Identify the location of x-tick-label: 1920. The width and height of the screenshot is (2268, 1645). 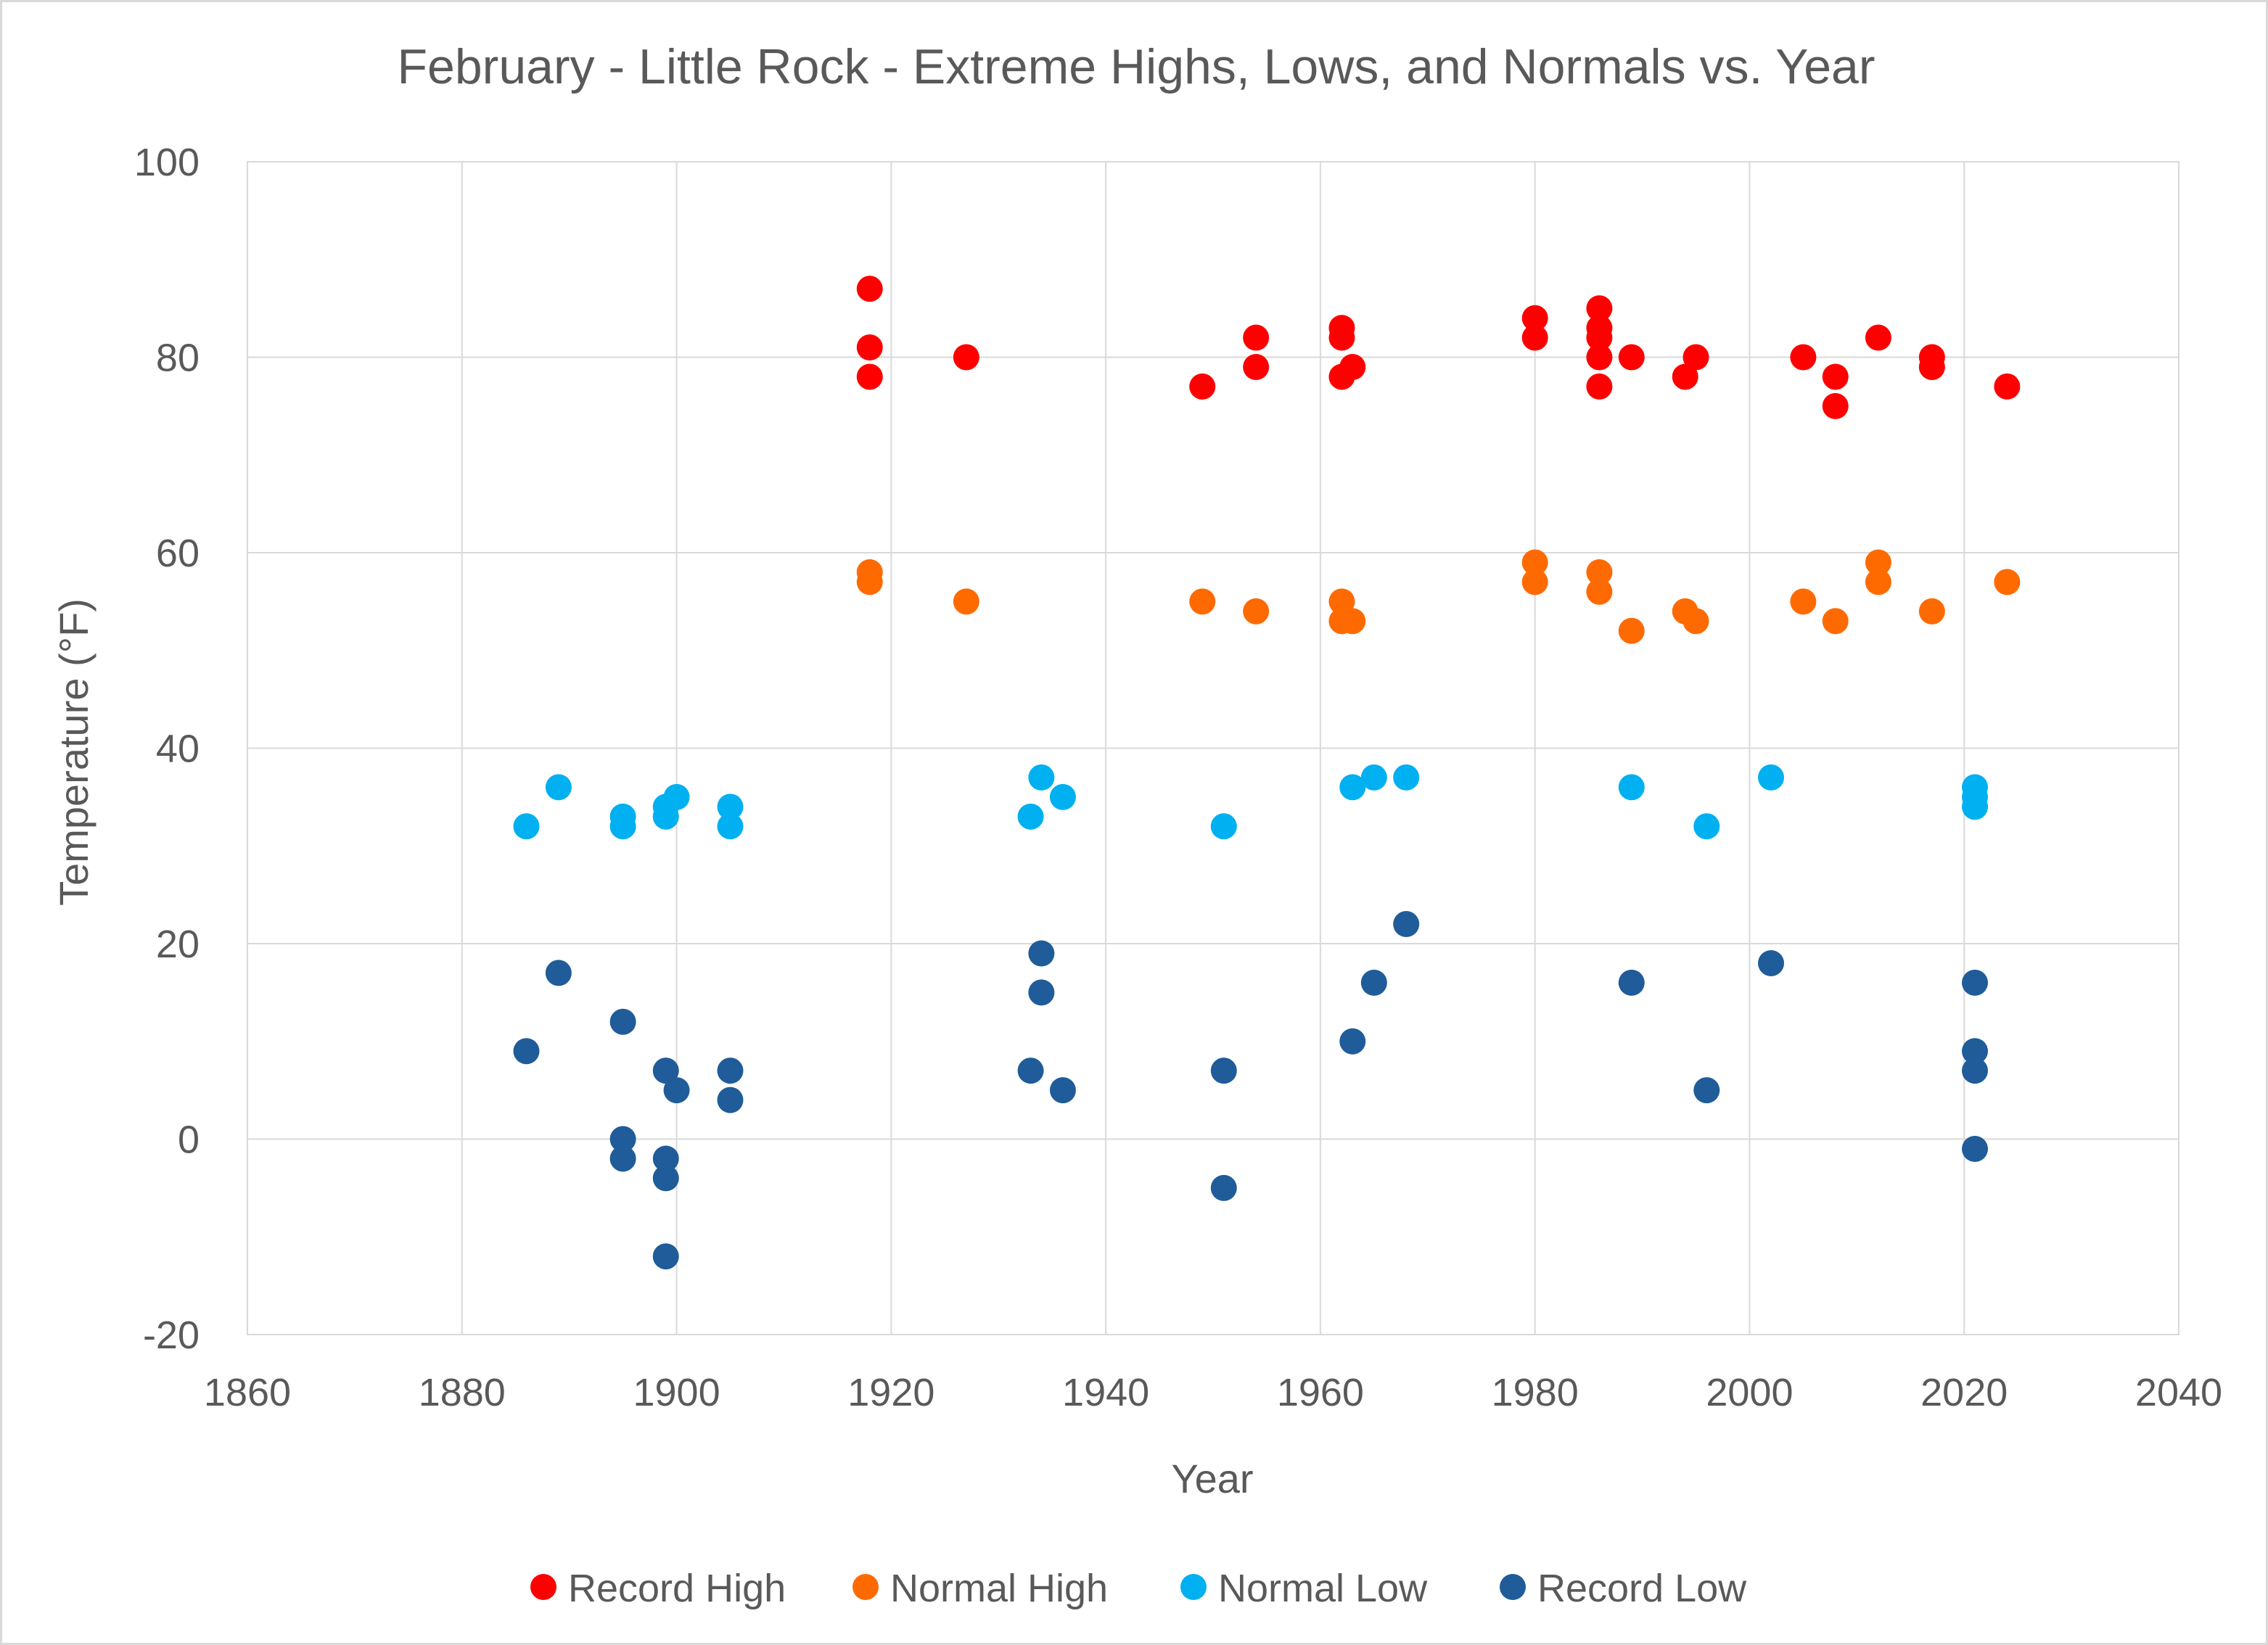
(891, 1392).